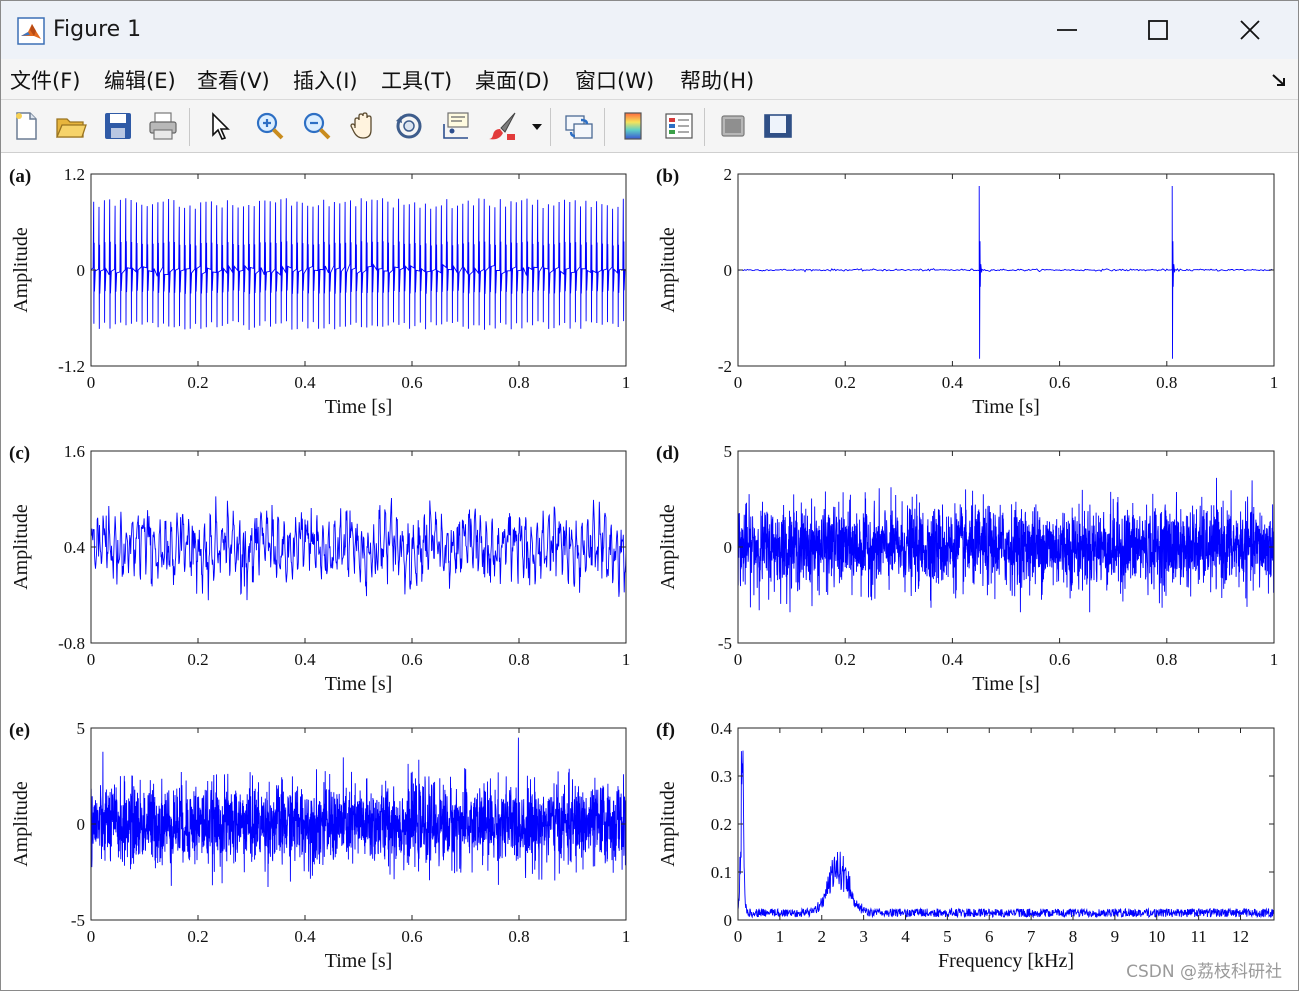 The height and width of the screenshot is (991, 1299). I want to click on hide-plot-tools-button, so click(733, 126).